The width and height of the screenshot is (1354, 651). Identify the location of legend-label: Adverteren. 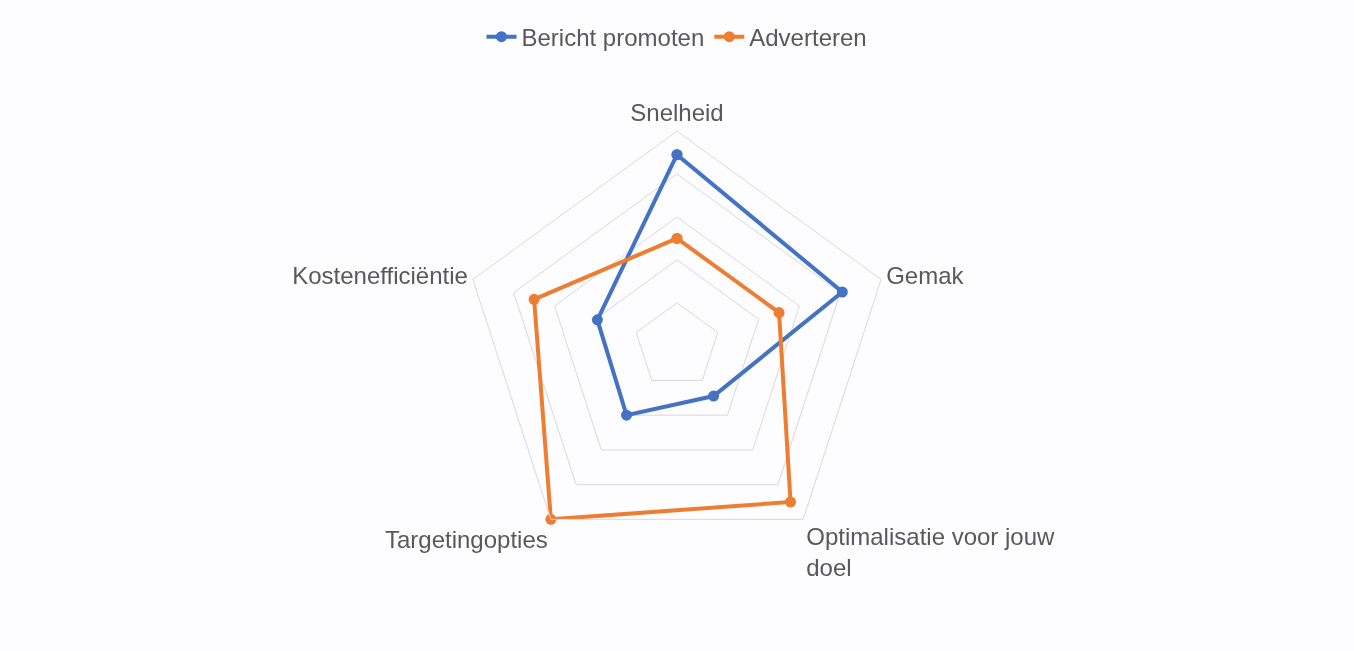
(808, 38).